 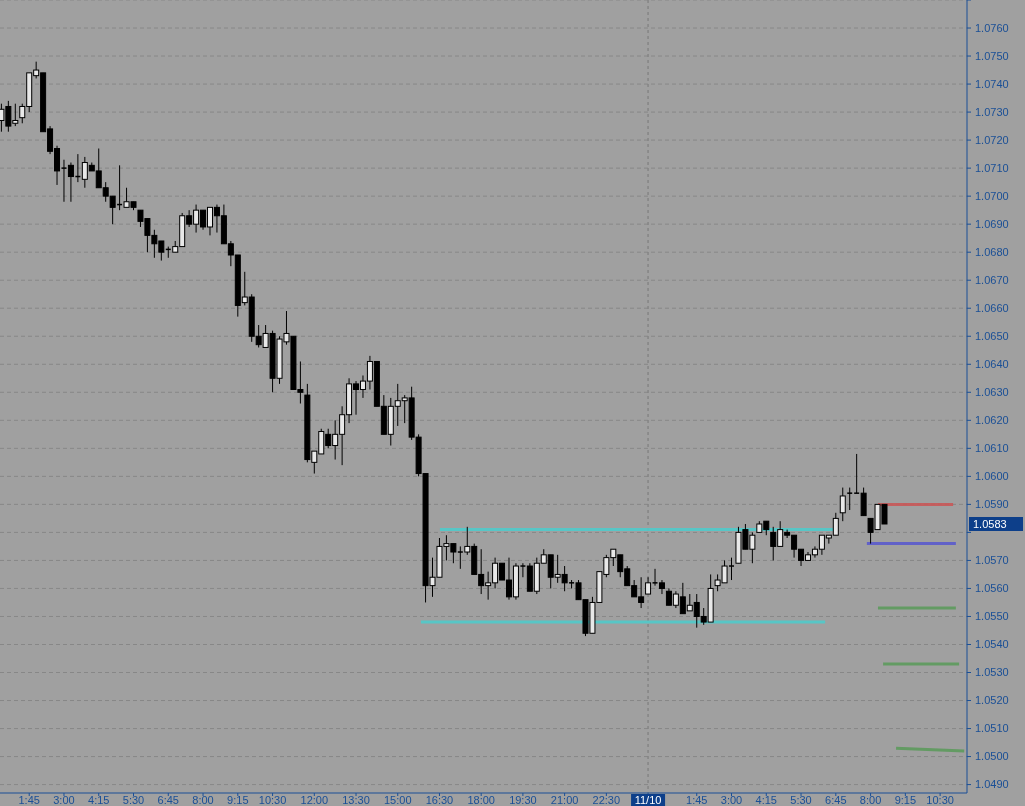 I want to click on y-tick-label: 1.0710, so click(x=992, y=167).